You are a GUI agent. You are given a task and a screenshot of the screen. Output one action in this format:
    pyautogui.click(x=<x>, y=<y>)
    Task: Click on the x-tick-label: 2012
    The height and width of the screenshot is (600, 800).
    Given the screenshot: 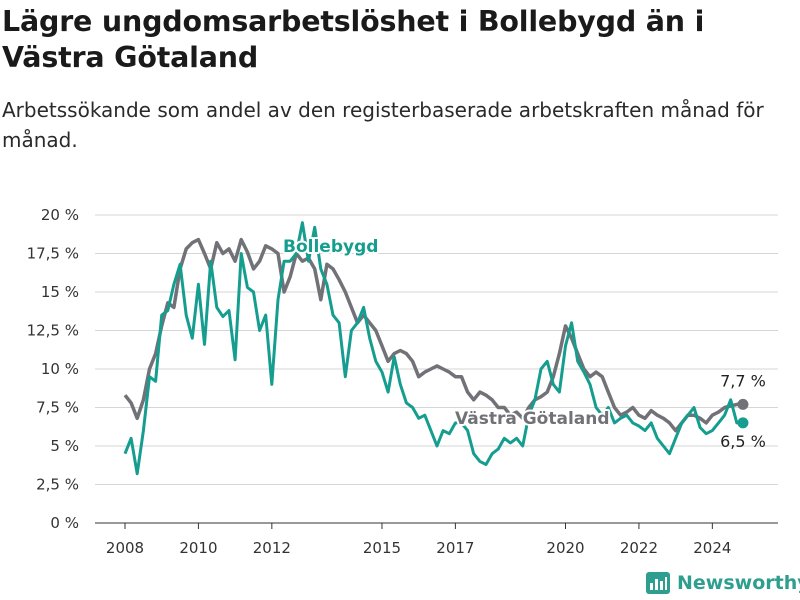 What is the action you would take?
    pyautogui.click(x=272, y=548)
    